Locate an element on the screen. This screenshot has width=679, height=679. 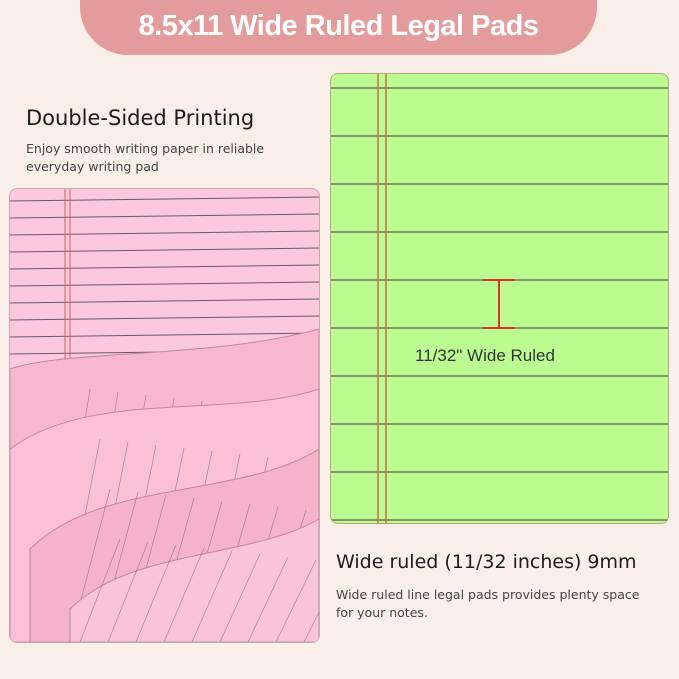
curled-page is located at coordinates (194, 580).